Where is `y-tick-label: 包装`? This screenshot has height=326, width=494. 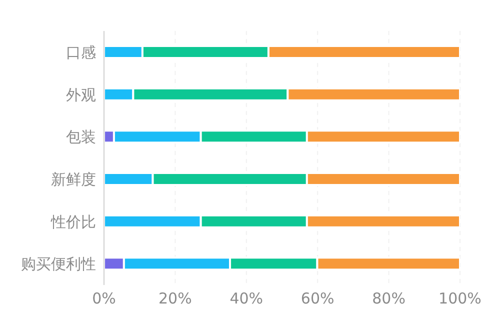
y-tick-label: 包装 is located at coordinates (81, 137).